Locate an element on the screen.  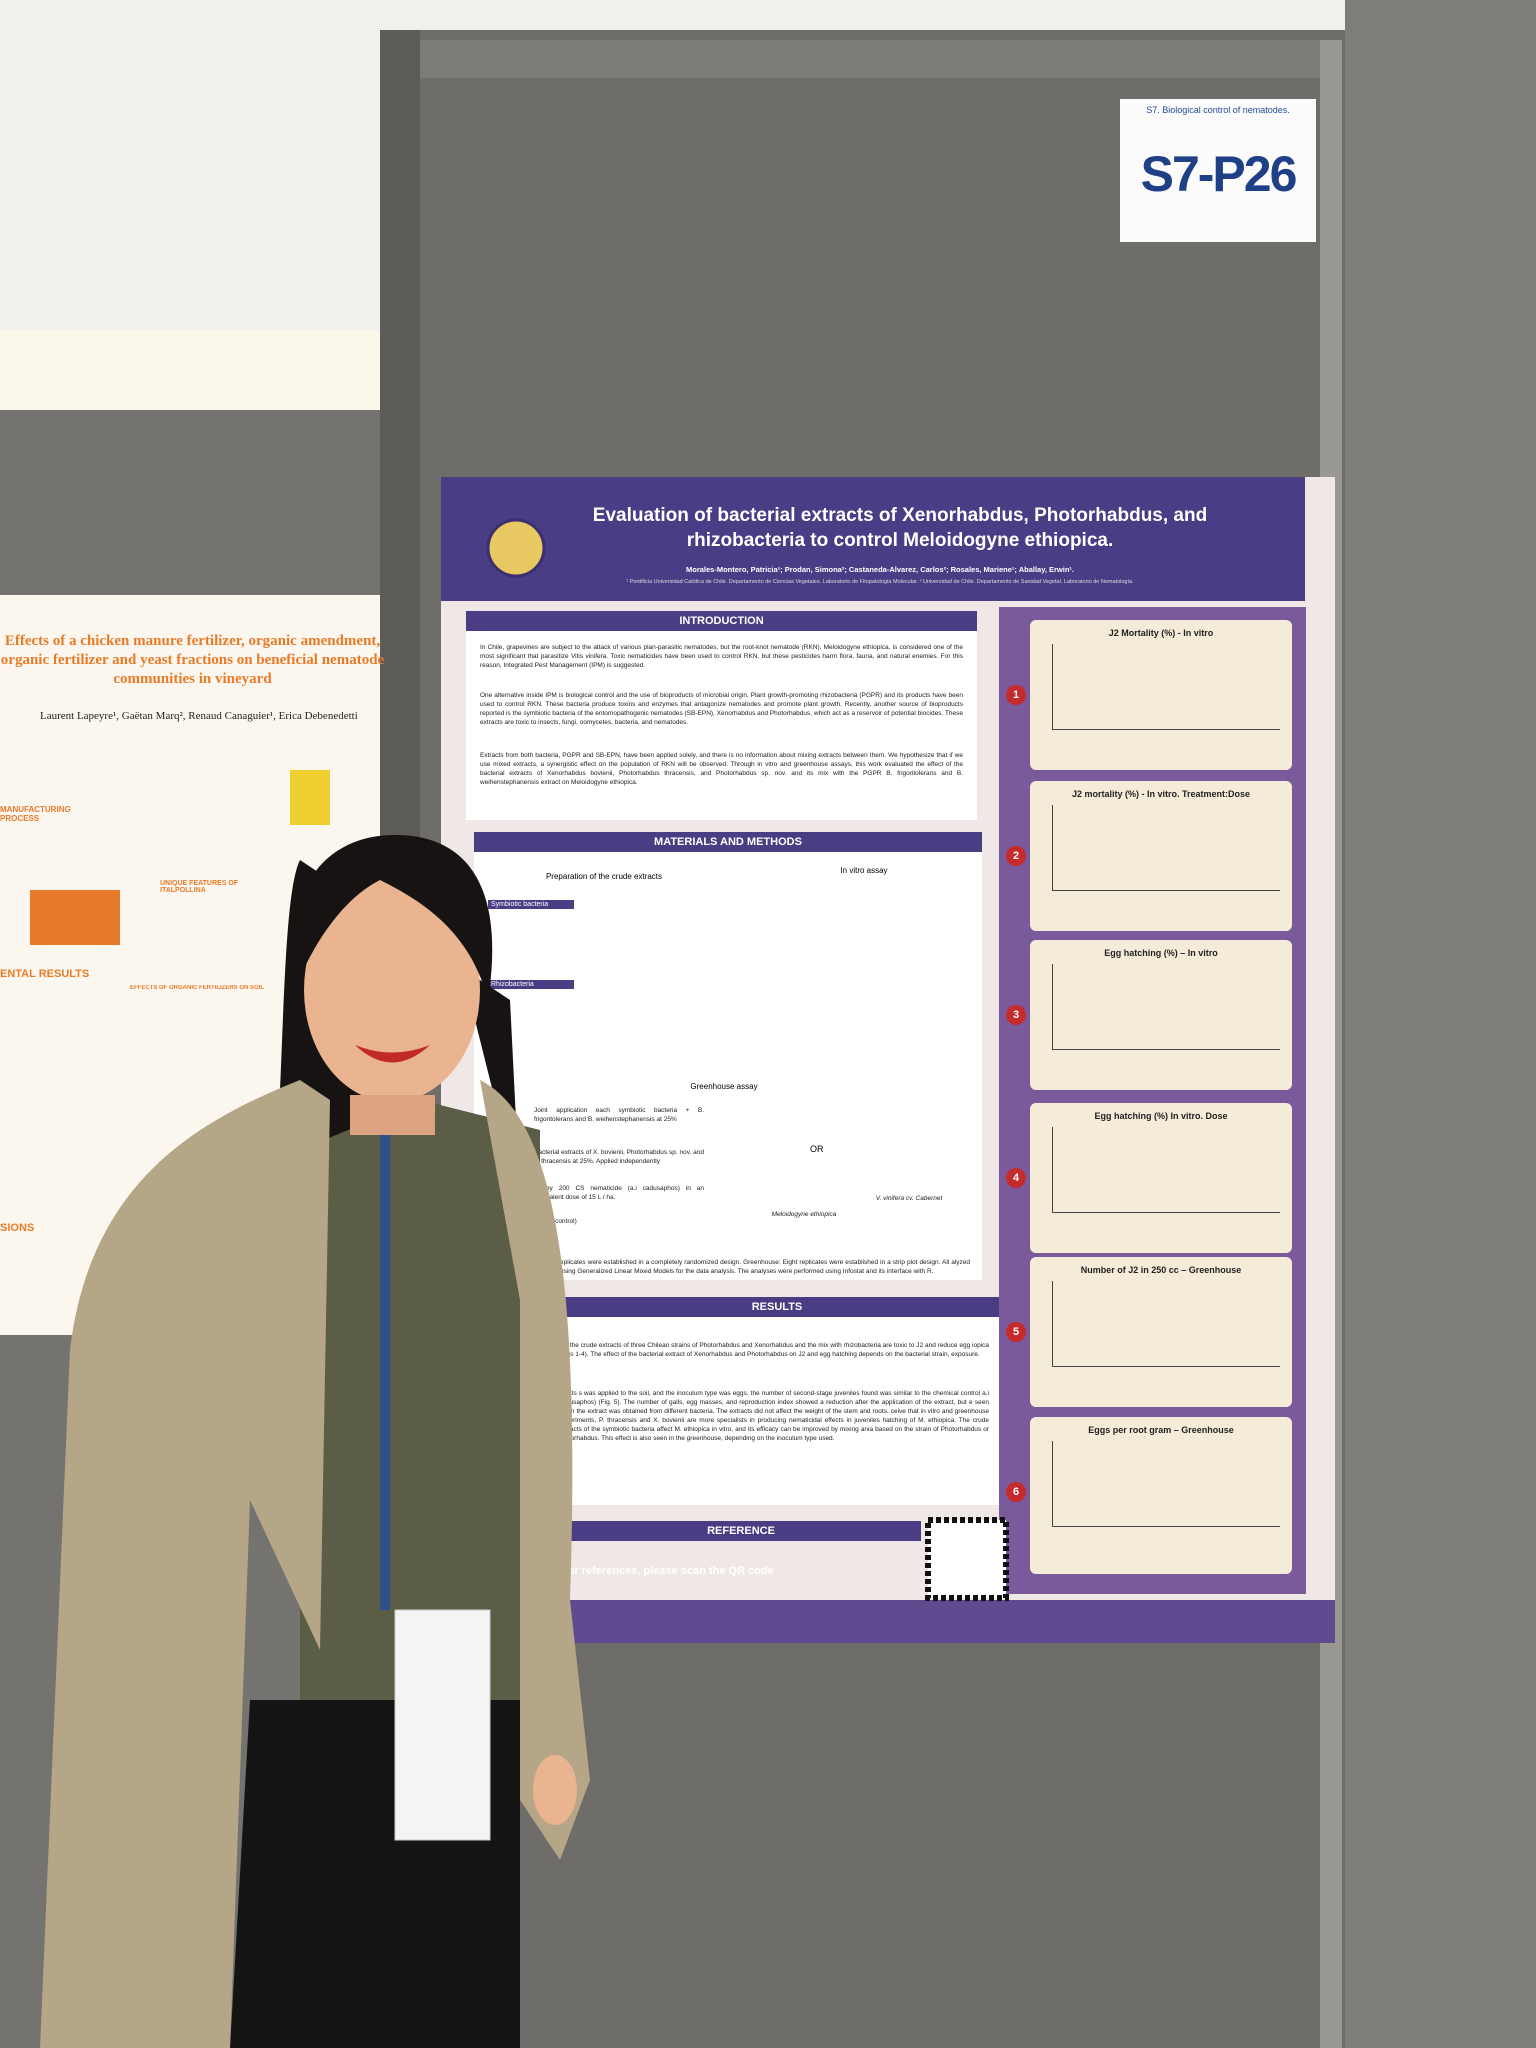
face is located at coordinates (392, 990).